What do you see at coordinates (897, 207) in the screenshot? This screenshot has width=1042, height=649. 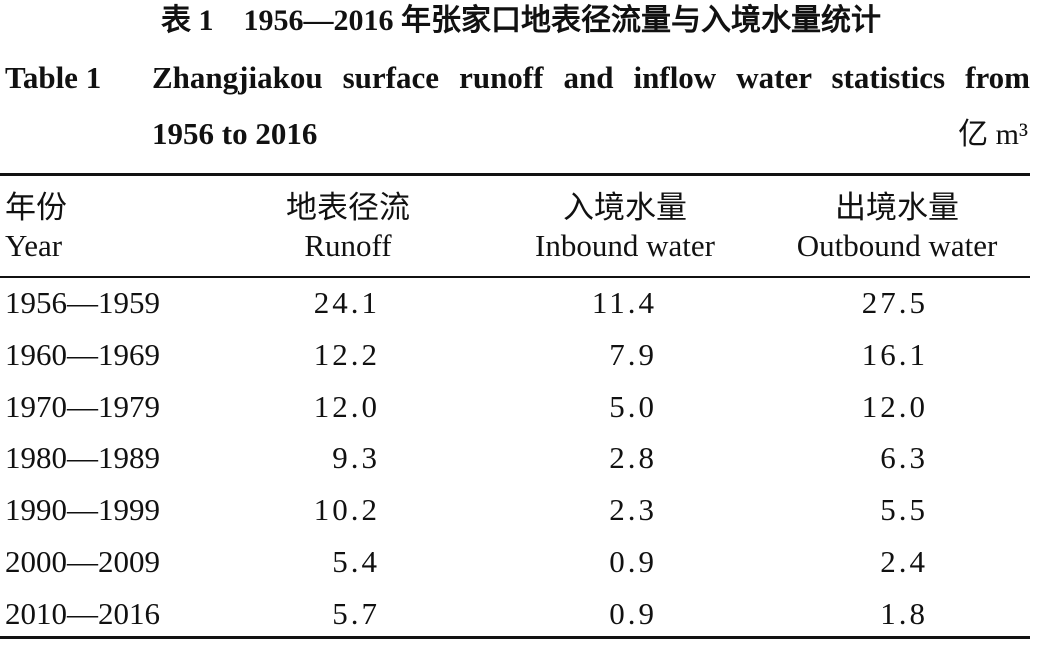 I see `header-zh: 出境水量` at bounding box center [897, 207].